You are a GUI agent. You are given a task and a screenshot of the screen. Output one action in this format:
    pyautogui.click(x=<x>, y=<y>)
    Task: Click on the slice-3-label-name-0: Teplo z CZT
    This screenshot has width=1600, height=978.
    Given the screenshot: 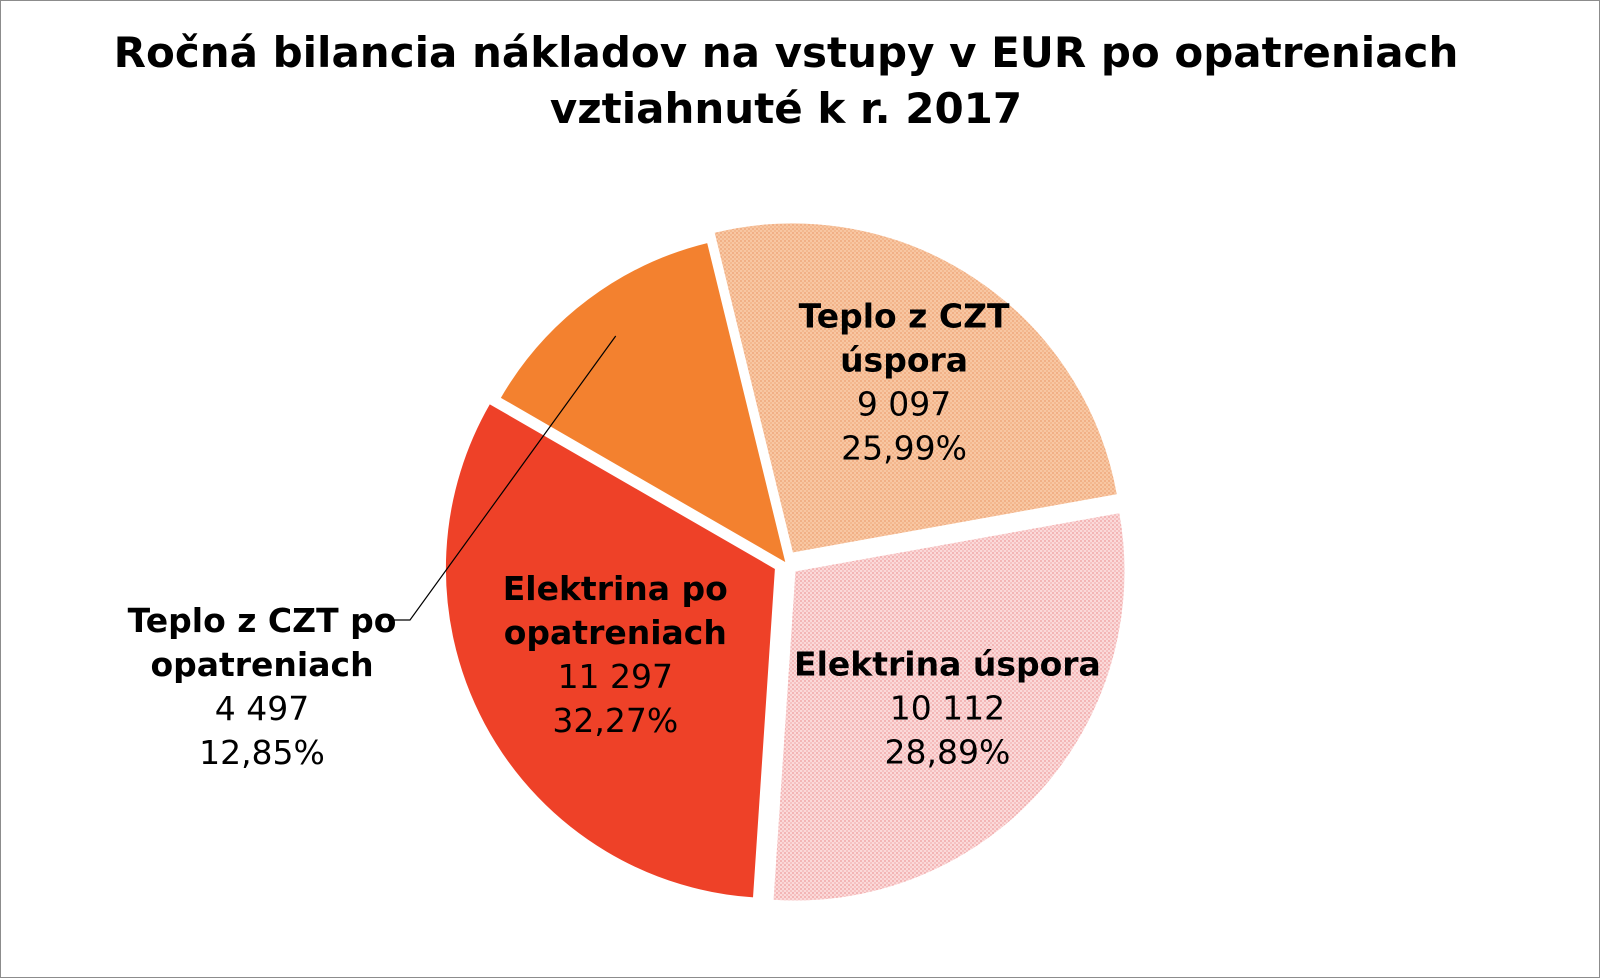 What is the action you would take?
    pyautogui.click(x=904, y=315)
    